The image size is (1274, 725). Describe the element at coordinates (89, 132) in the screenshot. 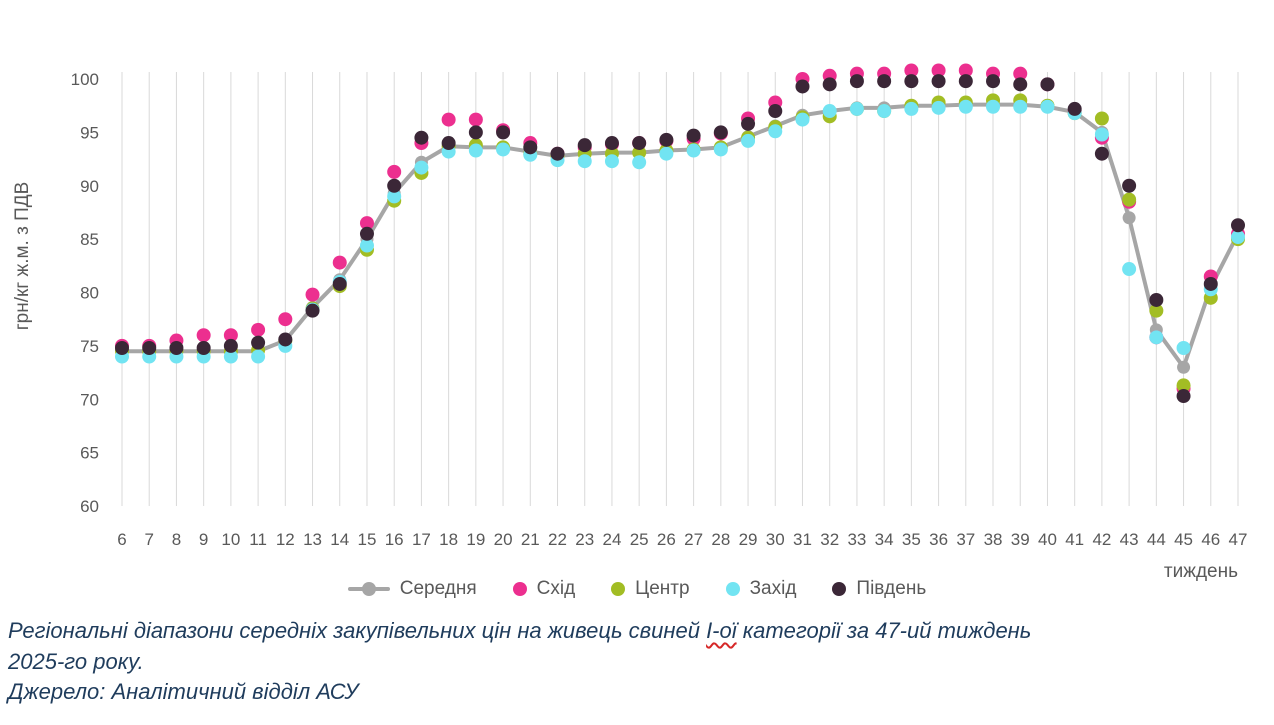

I see `y-tick-label: 95` at that location.